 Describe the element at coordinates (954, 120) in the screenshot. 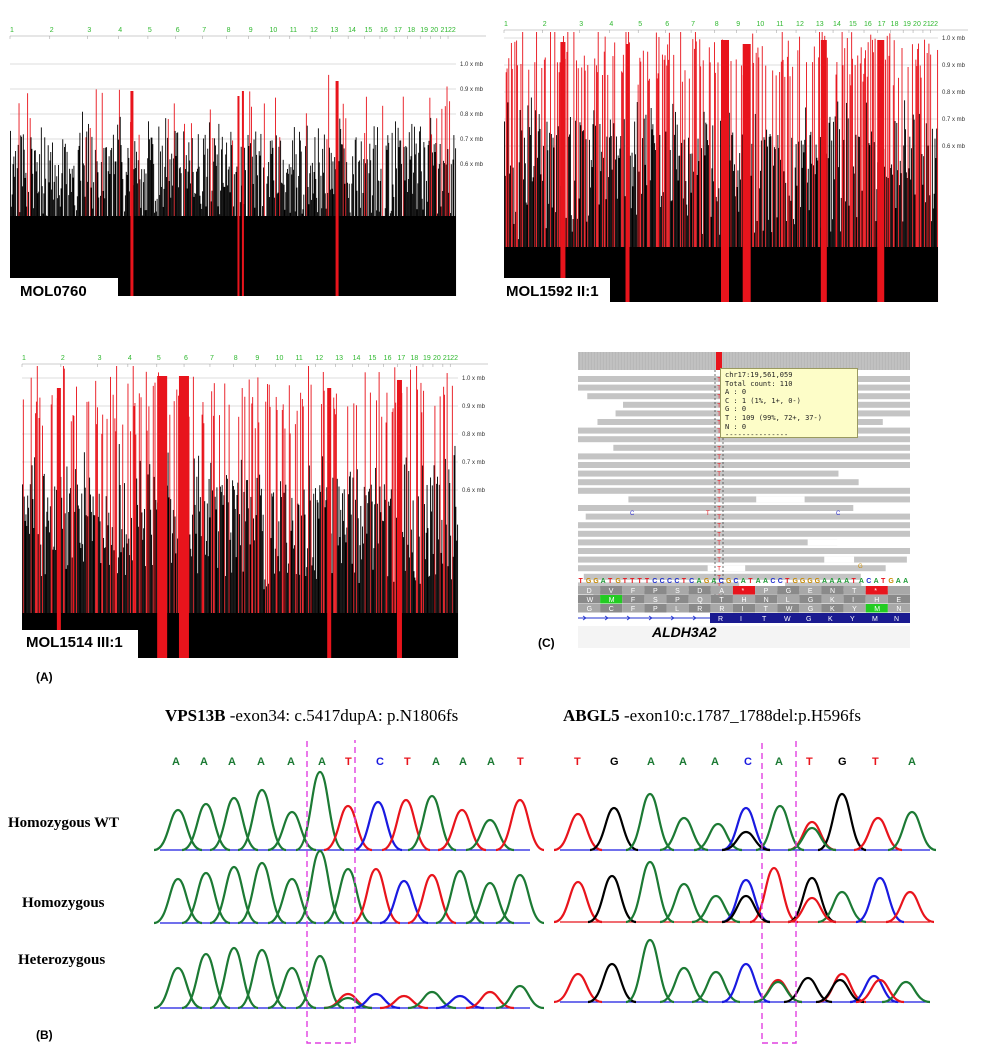

I see `axis-tick-label: 0.7 x mb` at that location.